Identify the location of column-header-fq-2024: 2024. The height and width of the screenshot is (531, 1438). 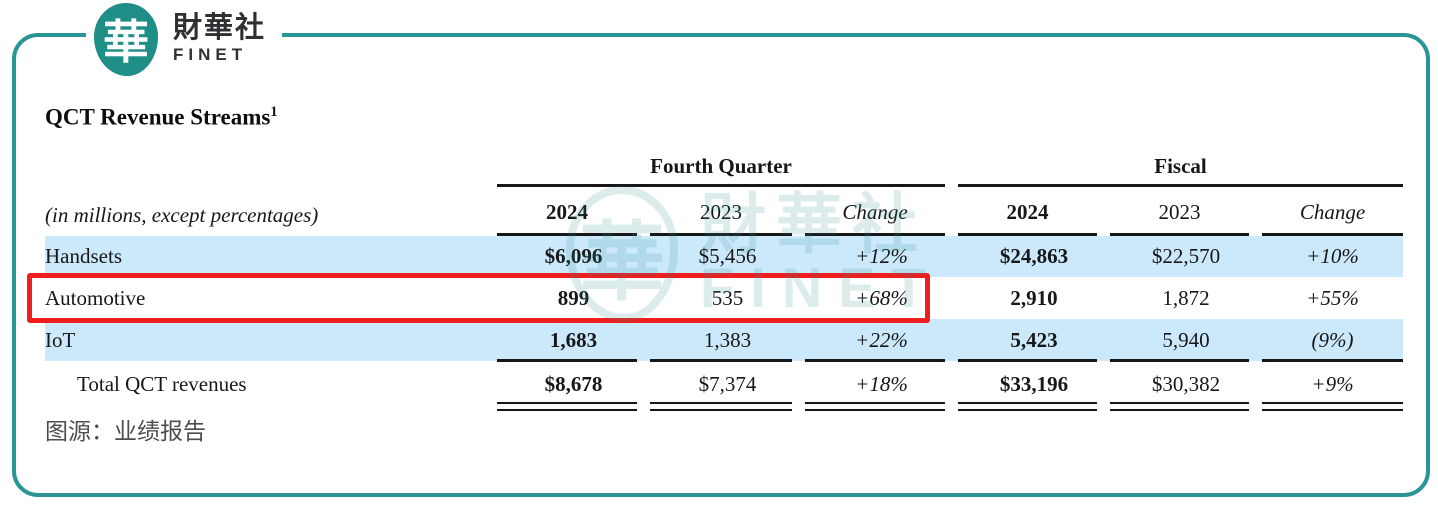
(567, 211).